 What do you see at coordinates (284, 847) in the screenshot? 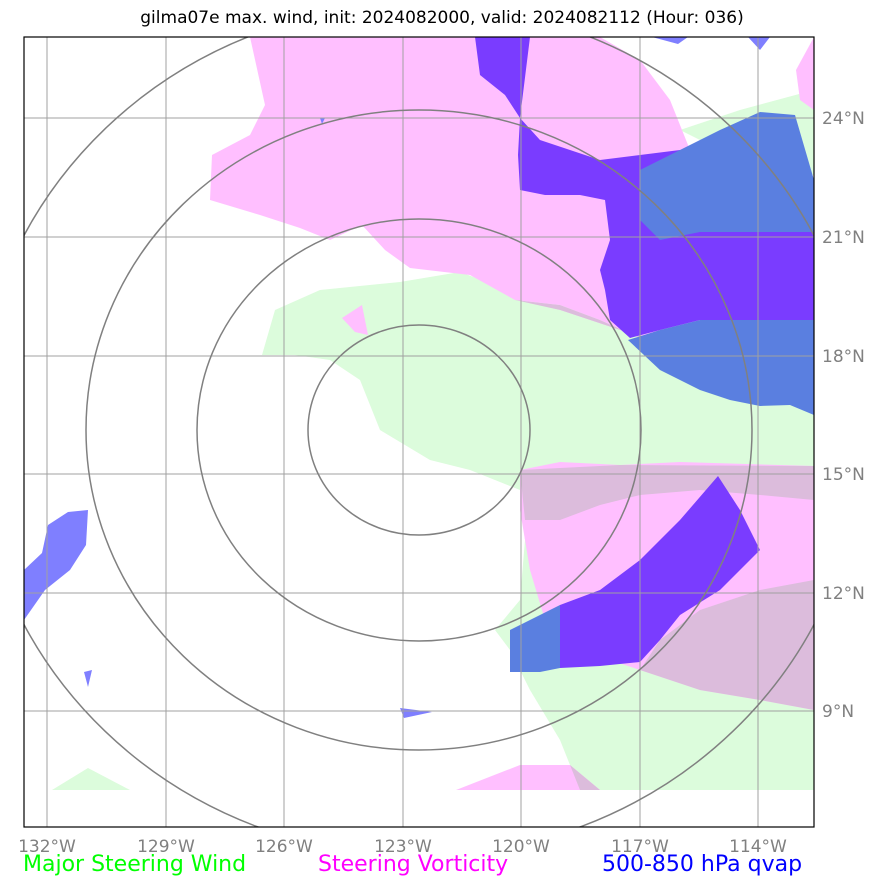
I see `lon-label: 126°W` at bounding box center [284, 847].